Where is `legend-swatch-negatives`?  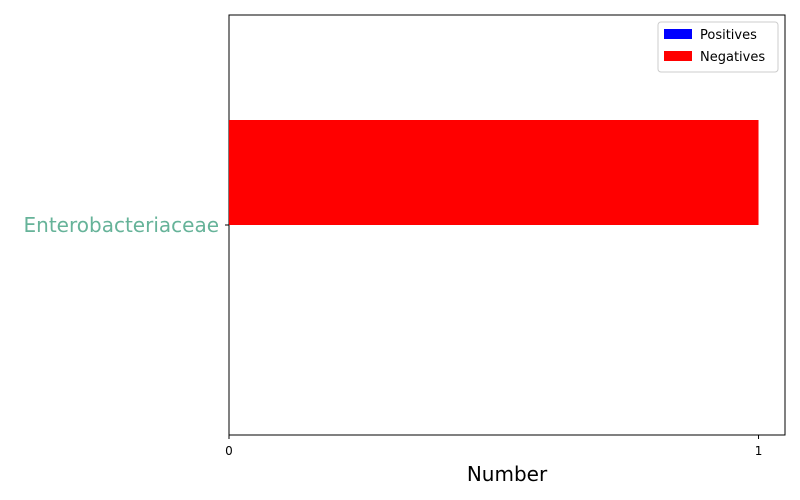 legend-swatch-negatives is located at coordinates (678, 56).